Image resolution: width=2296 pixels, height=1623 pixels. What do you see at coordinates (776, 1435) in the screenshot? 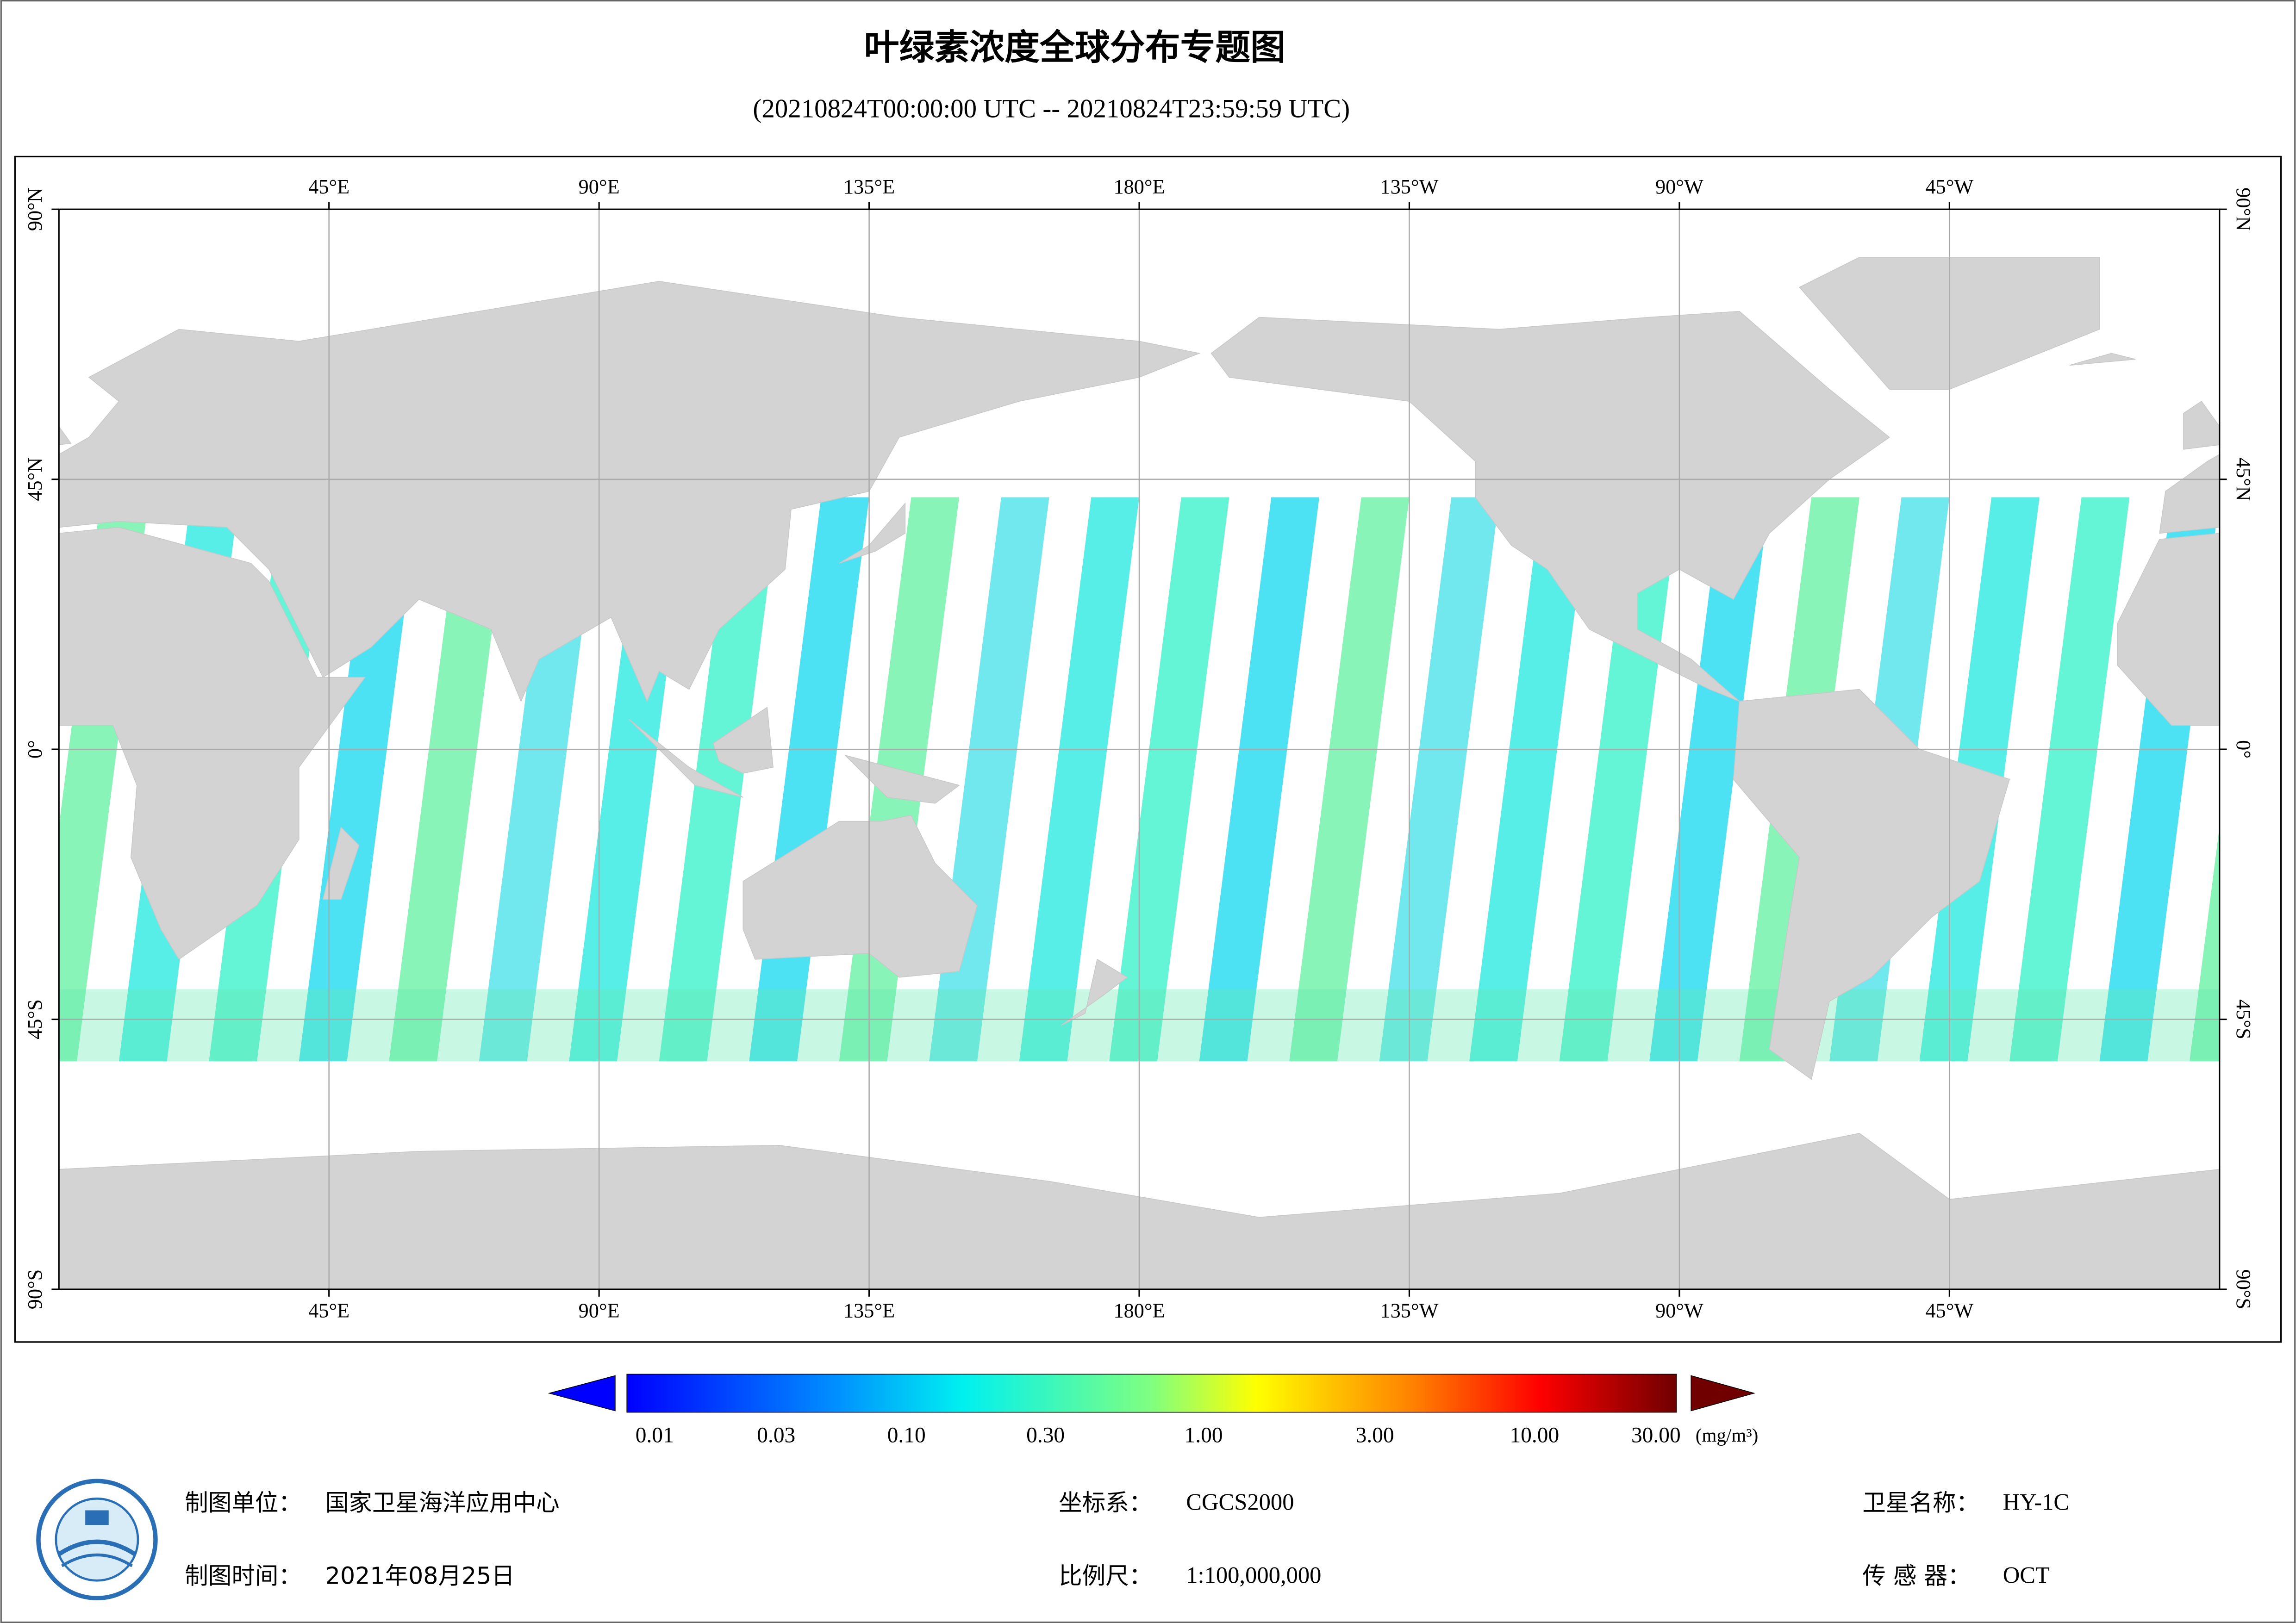
I see `colorbar-label: 0.03` at bounding box center [776, 1435].